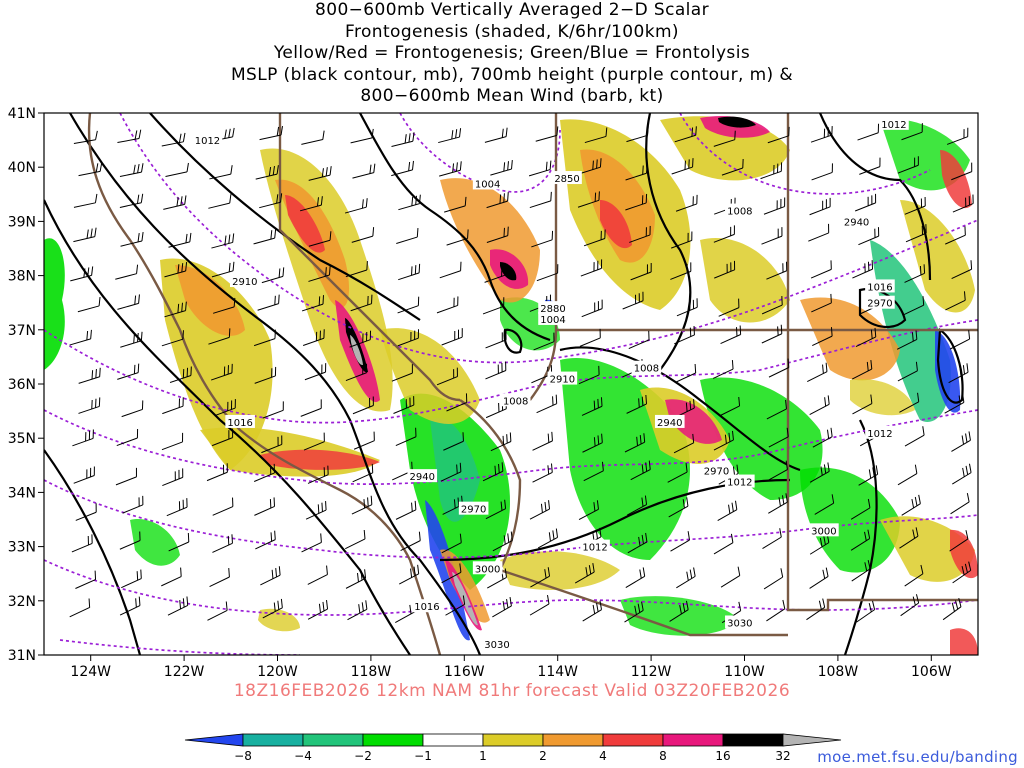 The image size is (1024, 768). Describe the element at coordinates (22, 114) in the screenshot. I see `lat-tick-label: 41N` at that location.